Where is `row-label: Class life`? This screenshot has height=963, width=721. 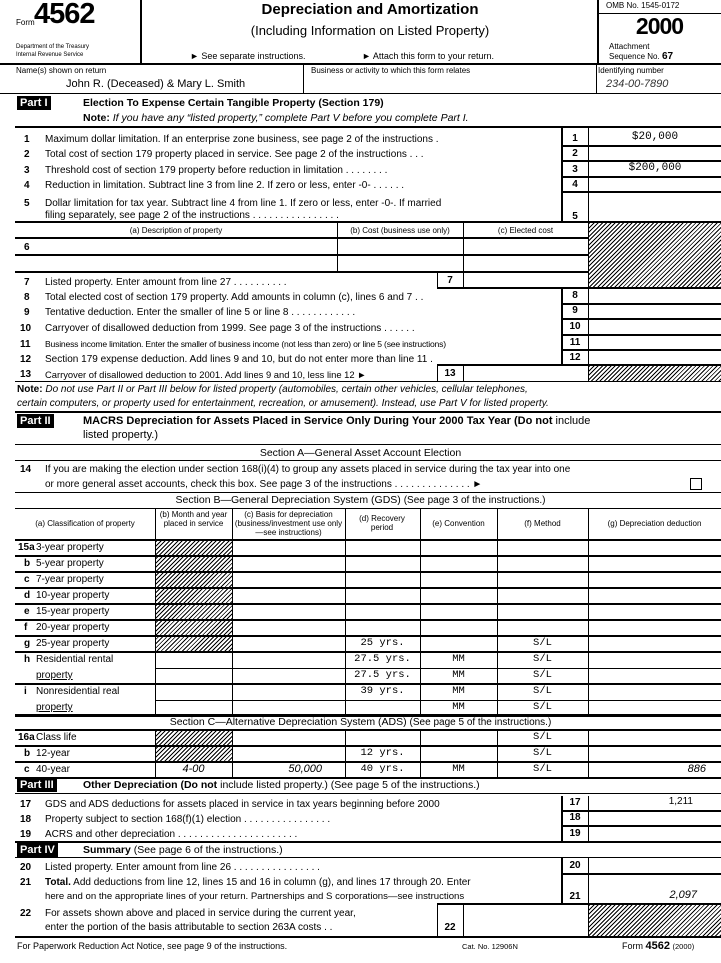 row-label: Class life is located at coordinates (56, 737).